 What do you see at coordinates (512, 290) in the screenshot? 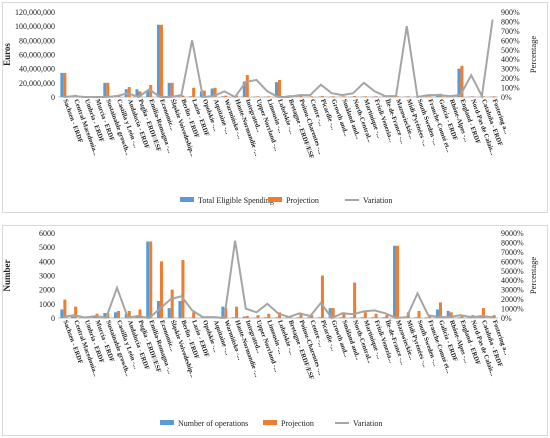
I see `y2-tick-label: 3000%` at bounding box center [512, 290].